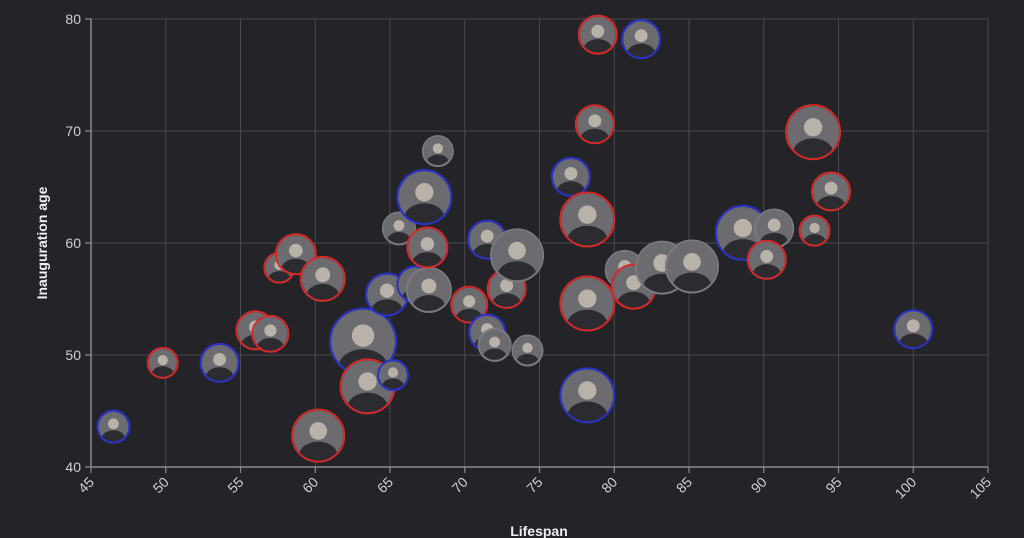 The image size is (1024, 538). Describe the element at coordinates (73, 467) in the screenshot. I see `y-tick-label: 40` at that location.